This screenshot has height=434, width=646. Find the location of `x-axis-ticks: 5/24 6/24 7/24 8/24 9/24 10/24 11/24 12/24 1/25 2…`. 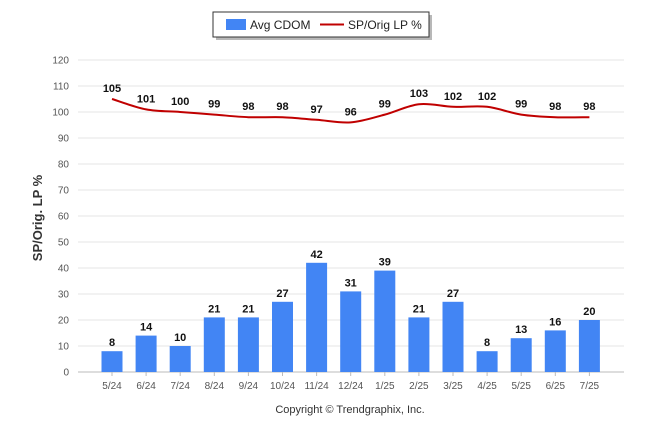

x-axis-ticks: 5/24 6/24 7/24 8/24 9/24 10/24 11/24 12/24 1/25 2… is located at coordinates (351, 382).